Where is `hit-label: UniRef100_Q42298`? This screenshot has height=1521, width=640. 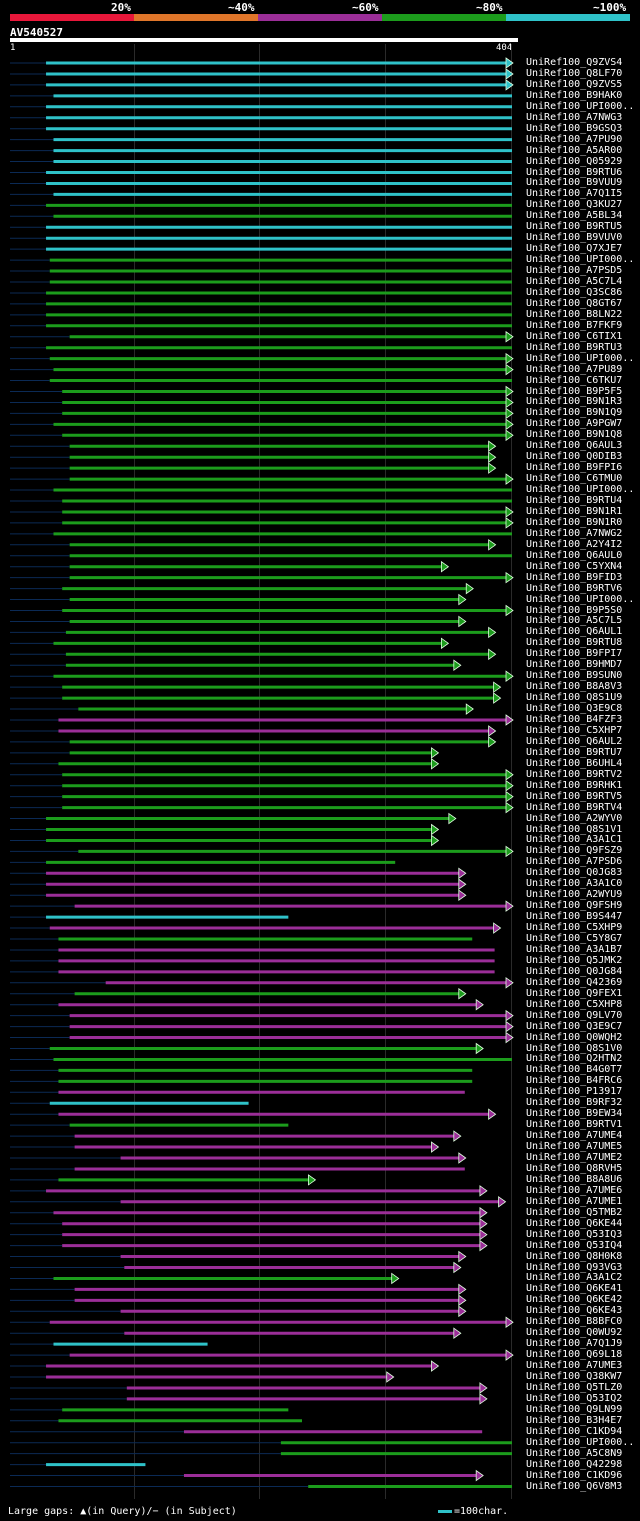 hit-label: UniRef100_Q42298 is located at coordinates (574, 1464).